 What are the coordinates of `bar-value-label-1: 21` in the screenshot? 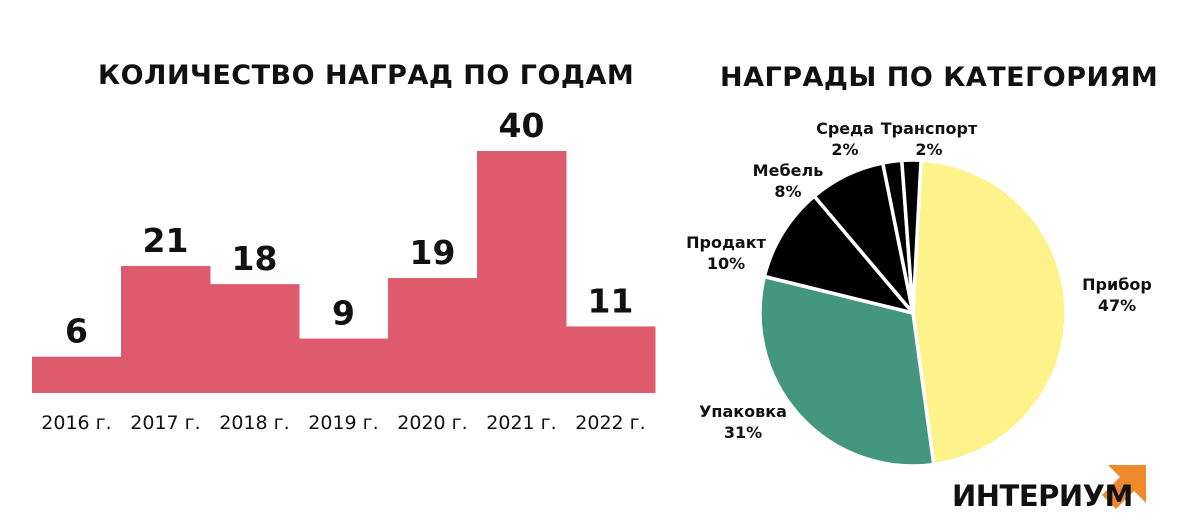 It's located at (166, 240).